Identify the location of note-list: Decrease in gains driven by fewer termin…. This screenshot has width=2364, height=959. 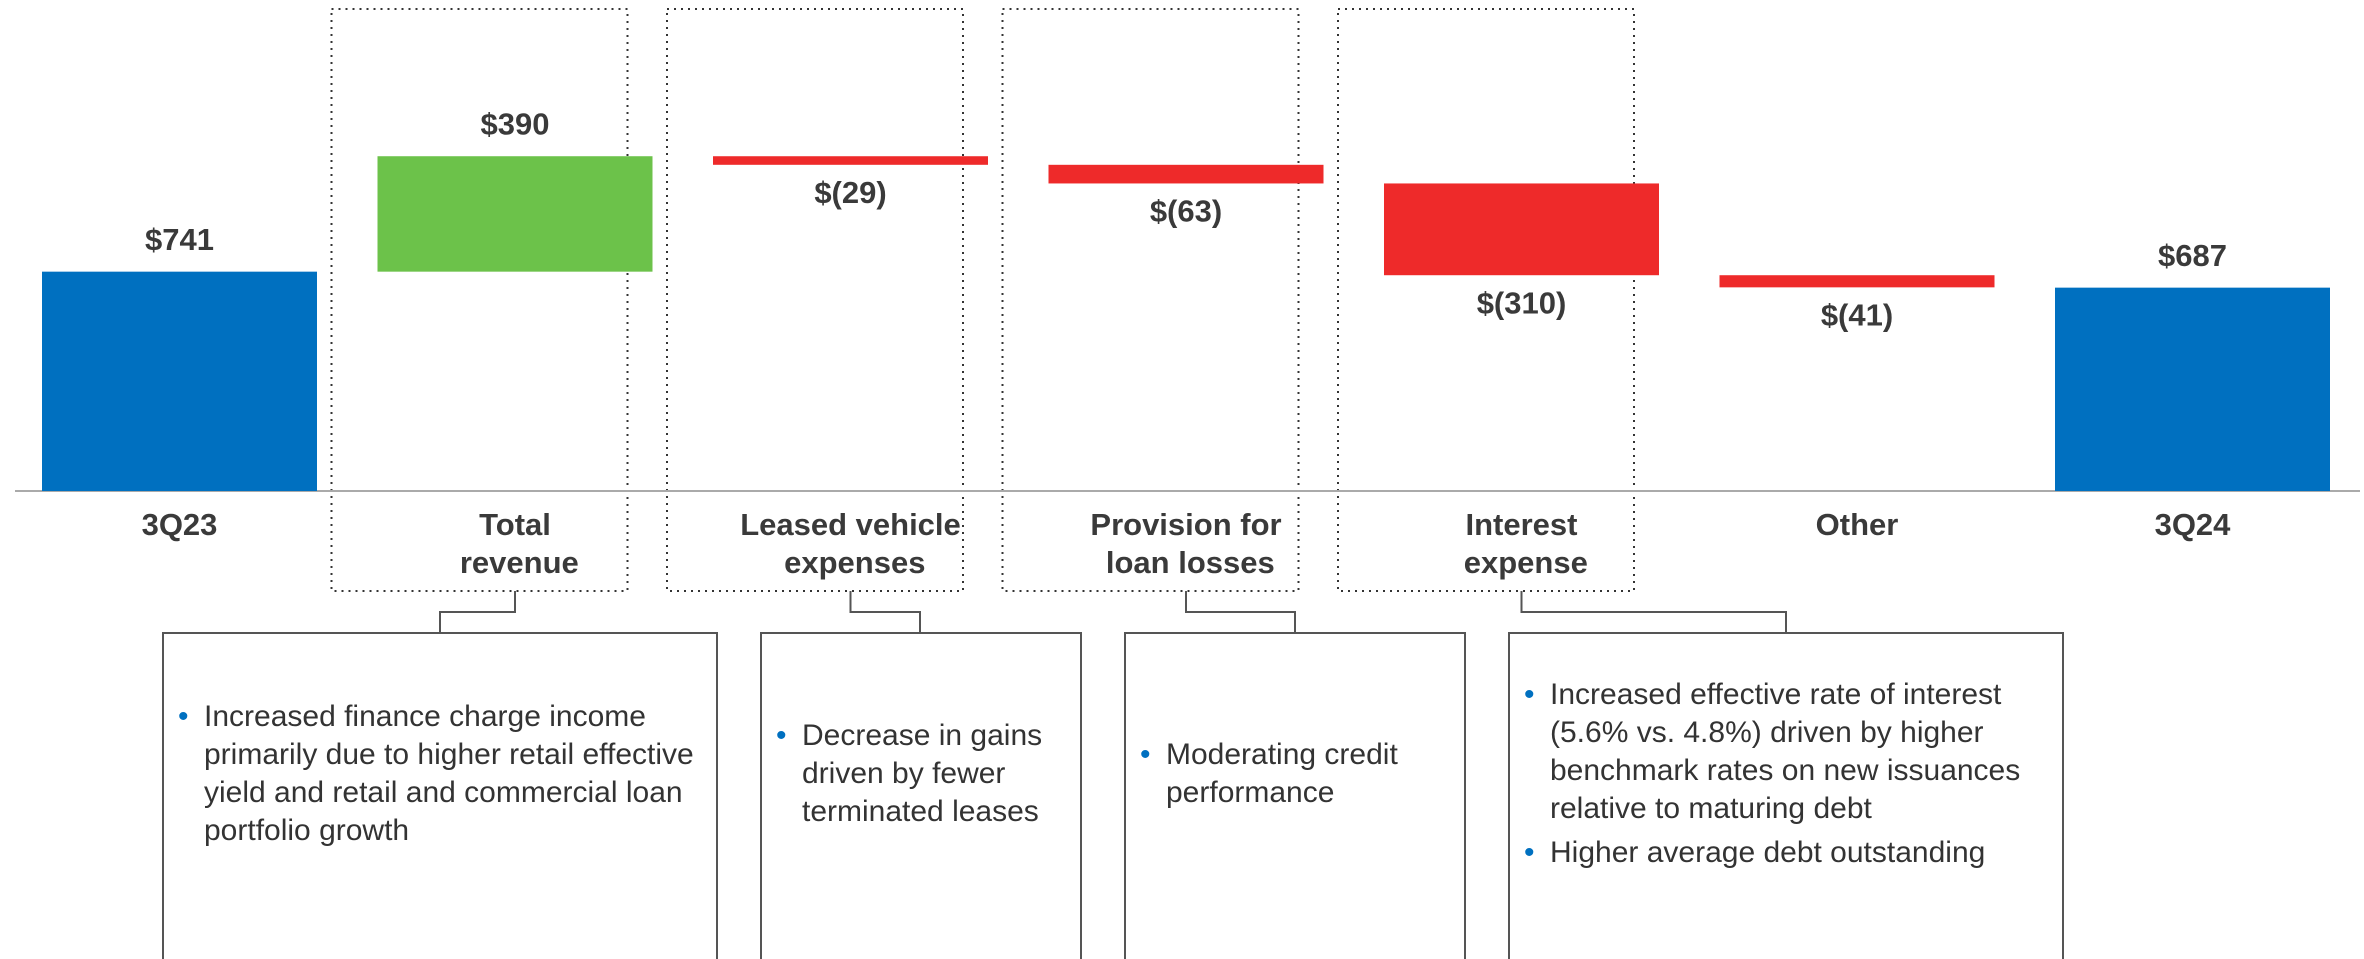
(920, 777).